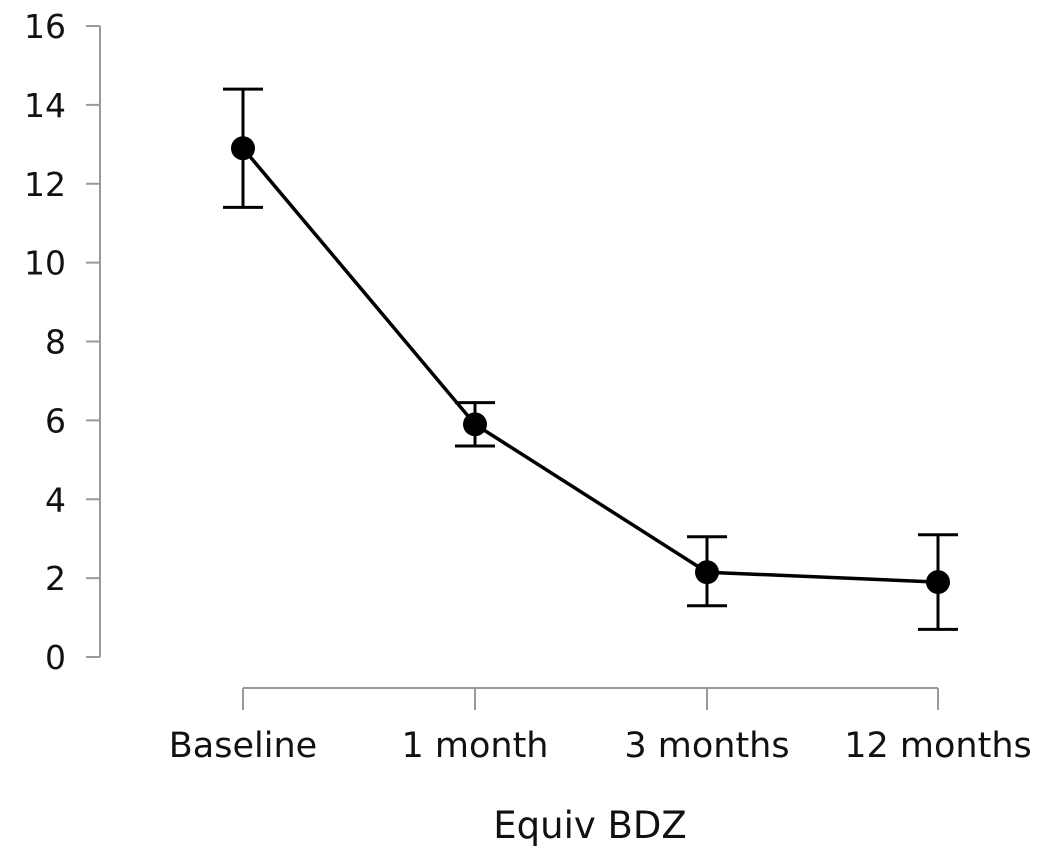  I want to click on y-tick-label: 2, so click(55, 578).